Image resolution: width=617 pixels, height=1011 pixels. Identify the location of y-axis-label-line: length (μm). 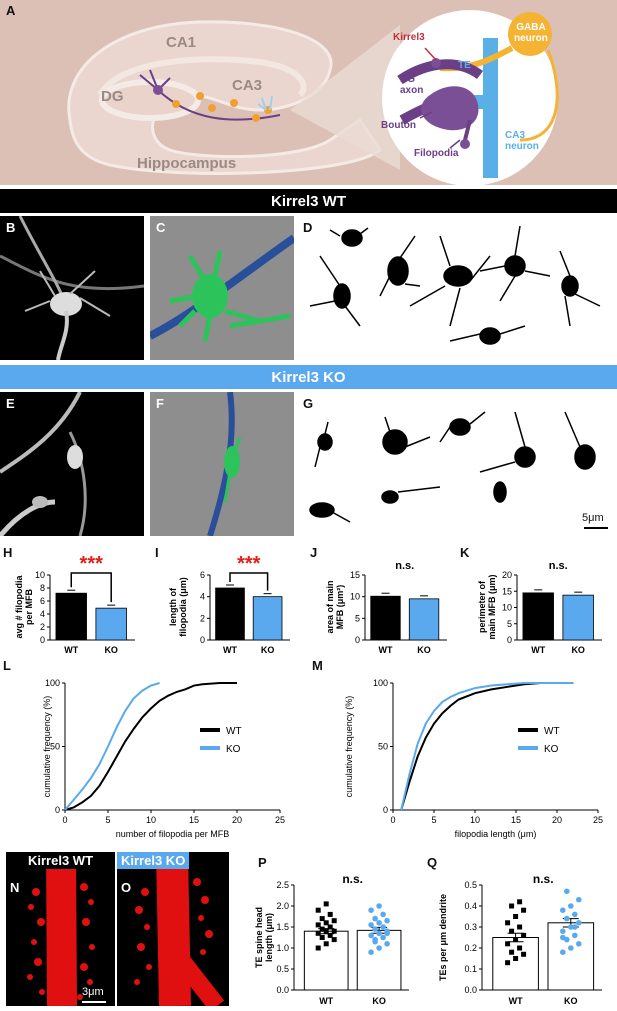
(269, 937).